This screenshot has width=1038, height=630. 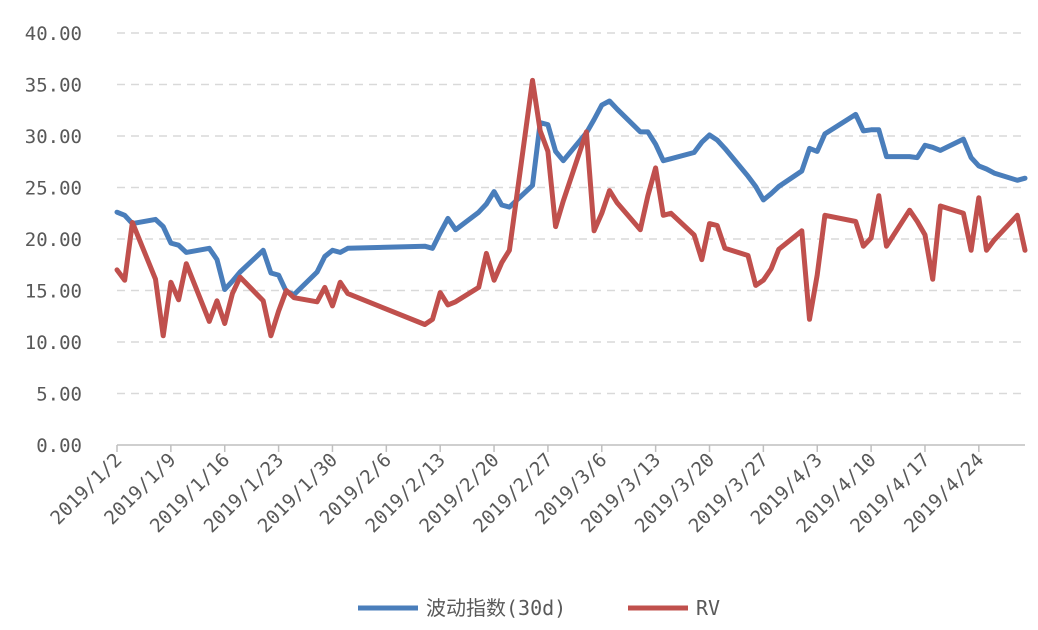 I want to click on y-tick-label: 10.00, so click(x=53, y=343).